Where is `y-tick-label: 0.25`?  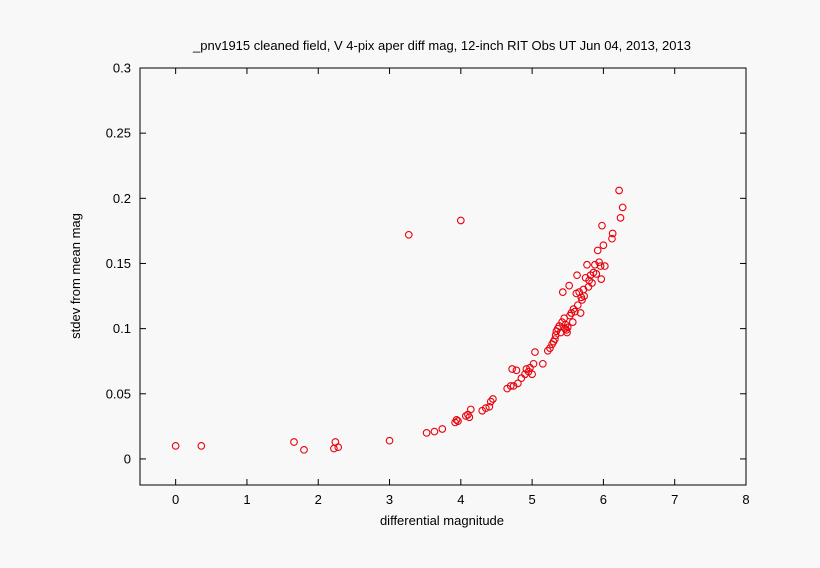
y-tick-label: 0.25 is located at coordinates (118, 133).